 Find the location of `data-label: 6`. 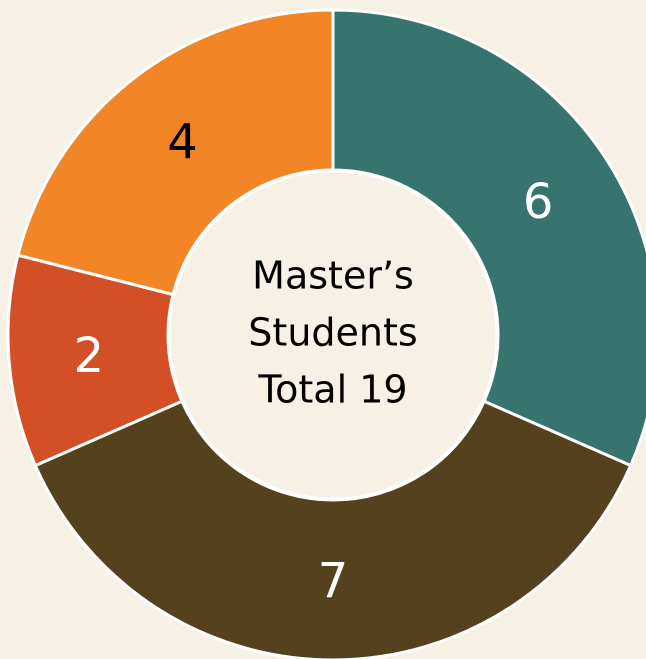

data-label: 6 is located at coordinates (538, 202).